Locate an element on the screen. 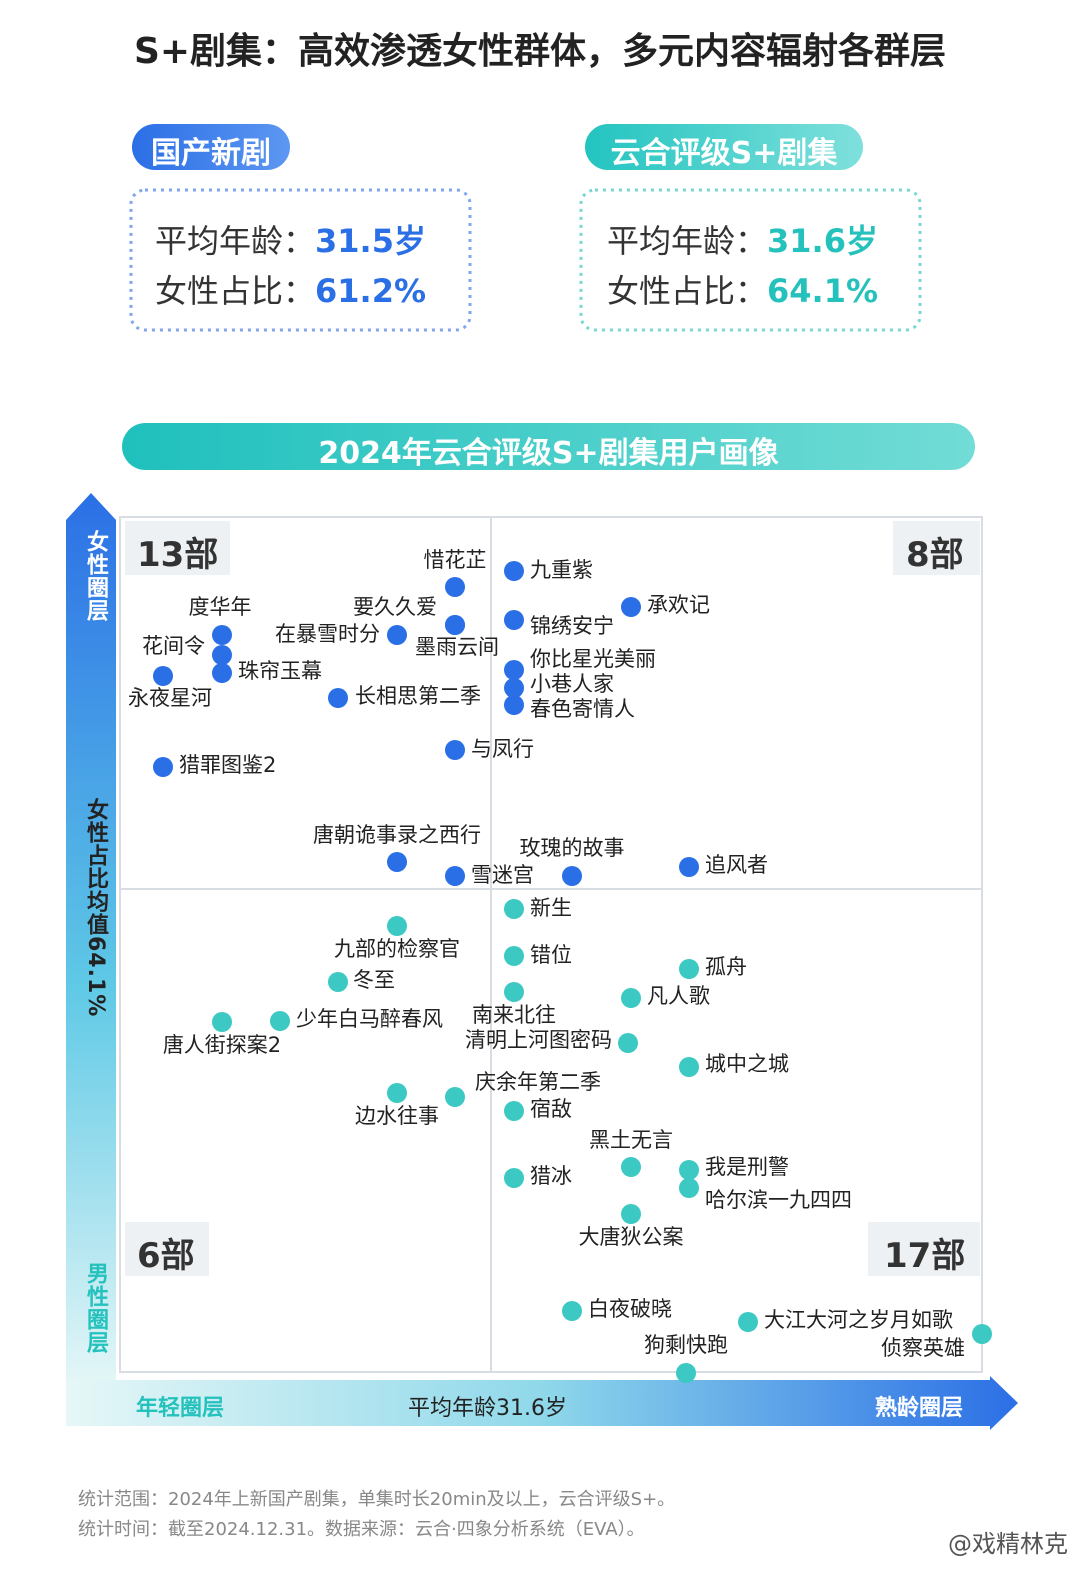 The height and width of the screenshot is (1569, 1080). quad-count: 13部 is located at coordinates (178, 555).